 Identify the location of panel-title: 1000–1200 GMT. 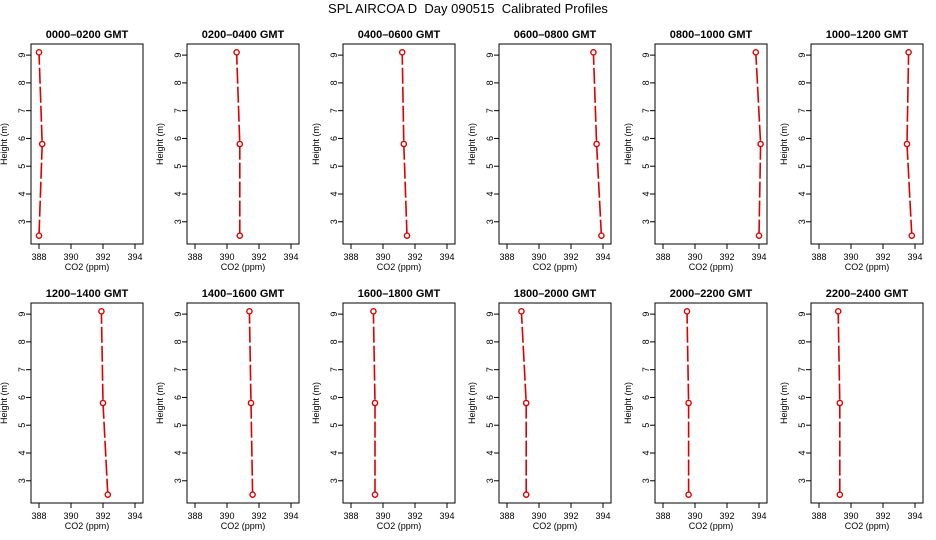
(867, 35).